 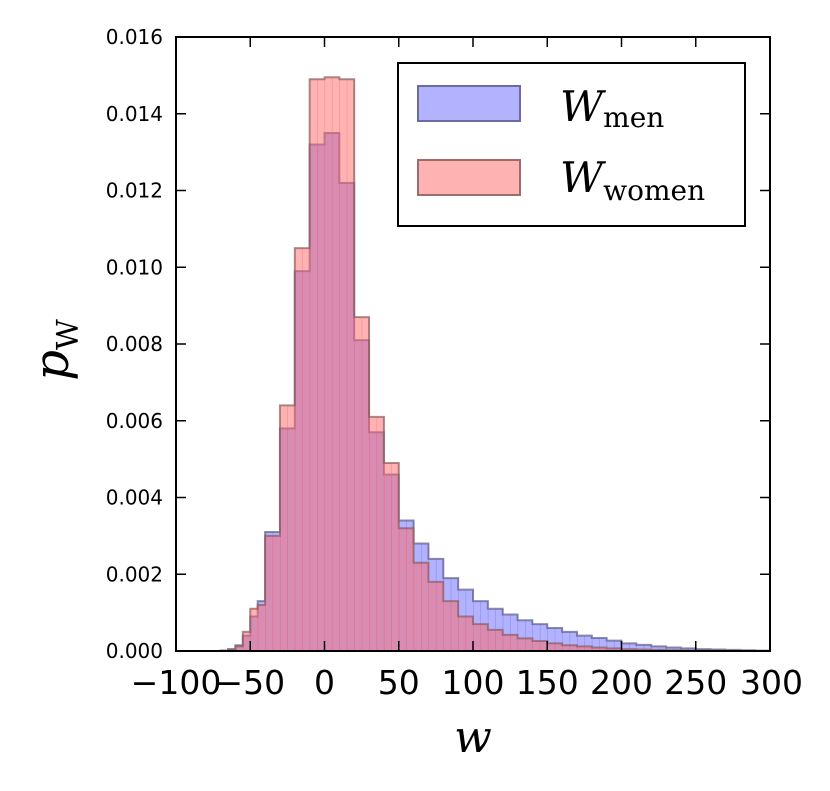 What do you see at coordinates (571, 144) in the screenshot?
I see `legend: Wmen Wwomen` at bounding box center [571, 144].